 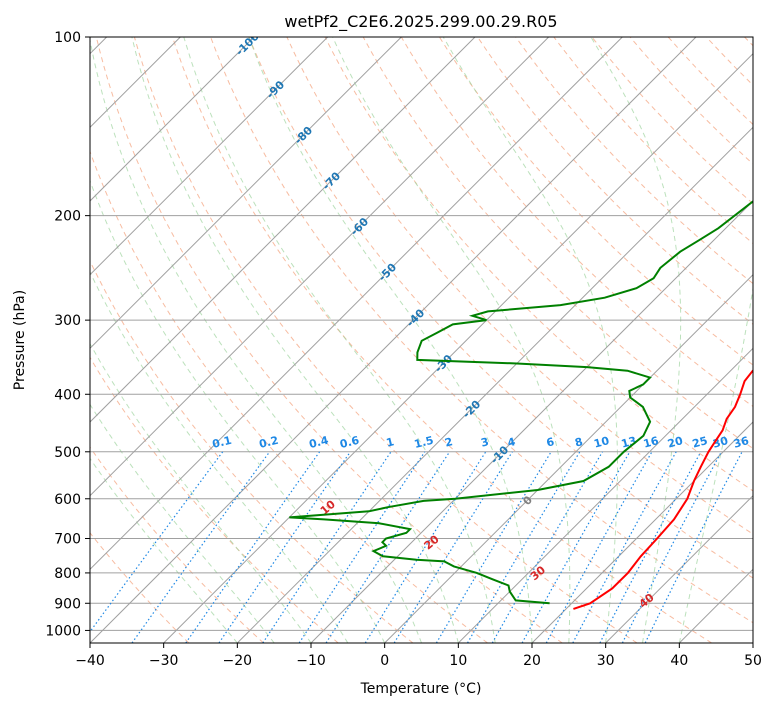 What do you see at coordinates (458, 661) in the screenshot?
I see `x-tick-label: 10` at bounding box center [458, 661].